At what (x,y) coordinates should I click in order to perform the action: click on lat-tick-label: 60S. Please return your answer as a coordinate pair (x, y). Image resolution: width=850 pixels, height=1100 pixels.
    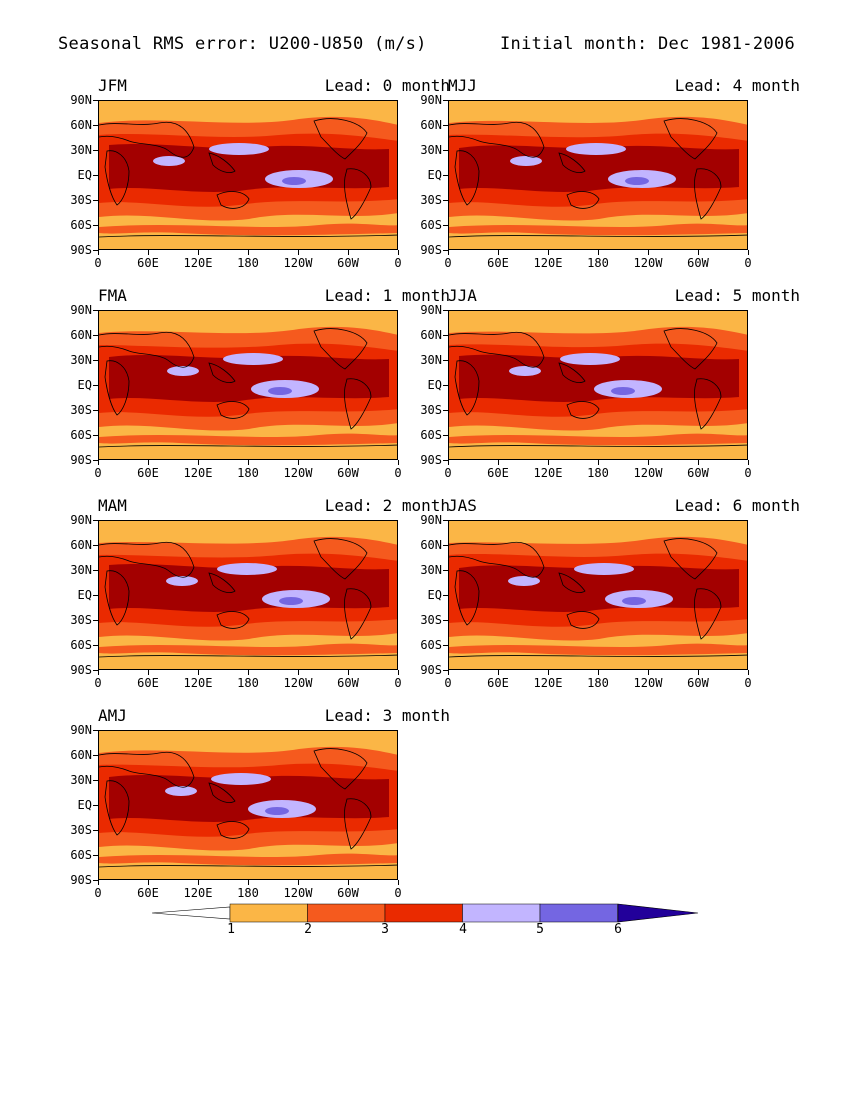
    Looking at the image, I should click on (81, 855).